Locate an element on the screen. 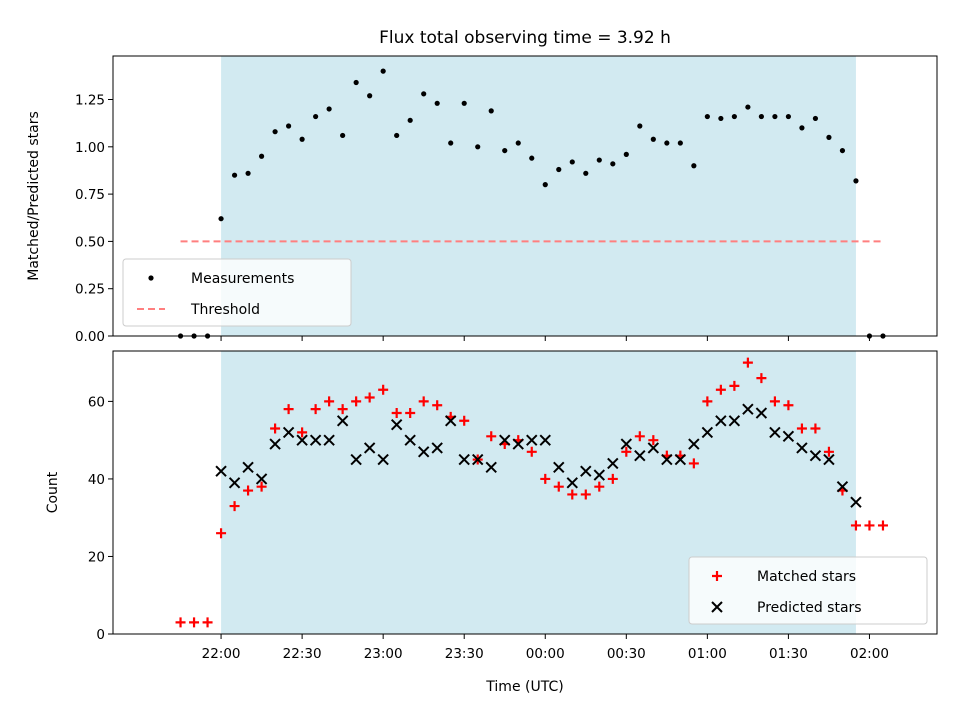 The width and height of the screenshot is (960, 725). x-tick-label: 00:30 is located at coordinates (626, 654).